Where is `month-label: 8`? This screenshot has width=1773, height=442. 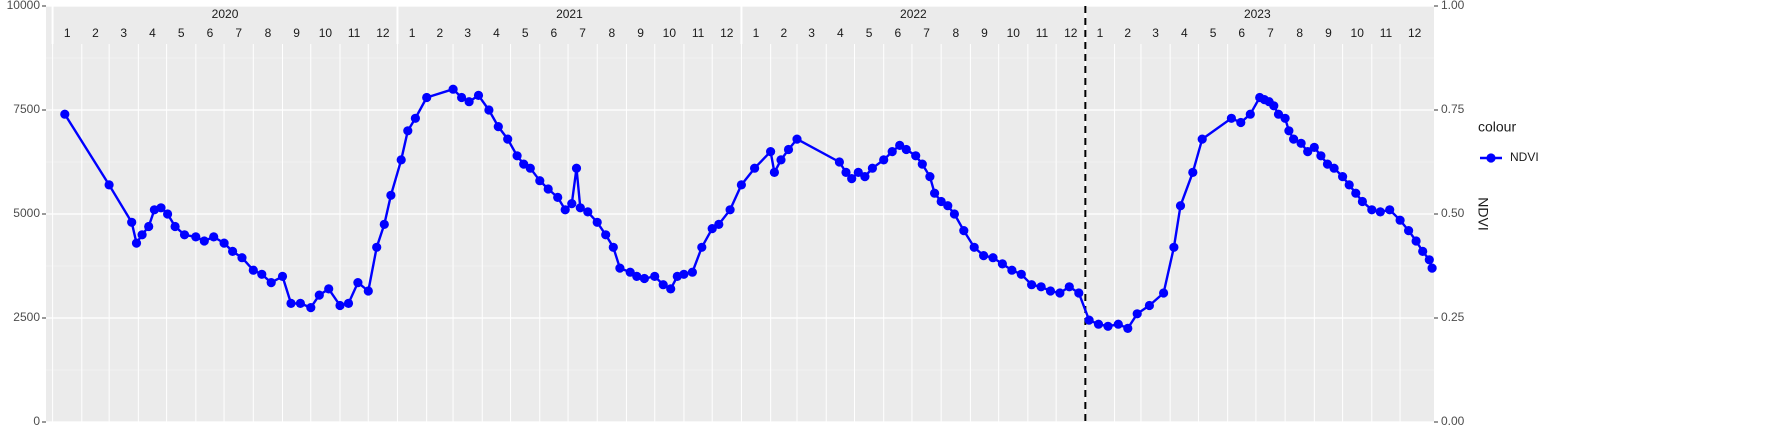
month-label: 8 is located at coordinates (1299, 33).